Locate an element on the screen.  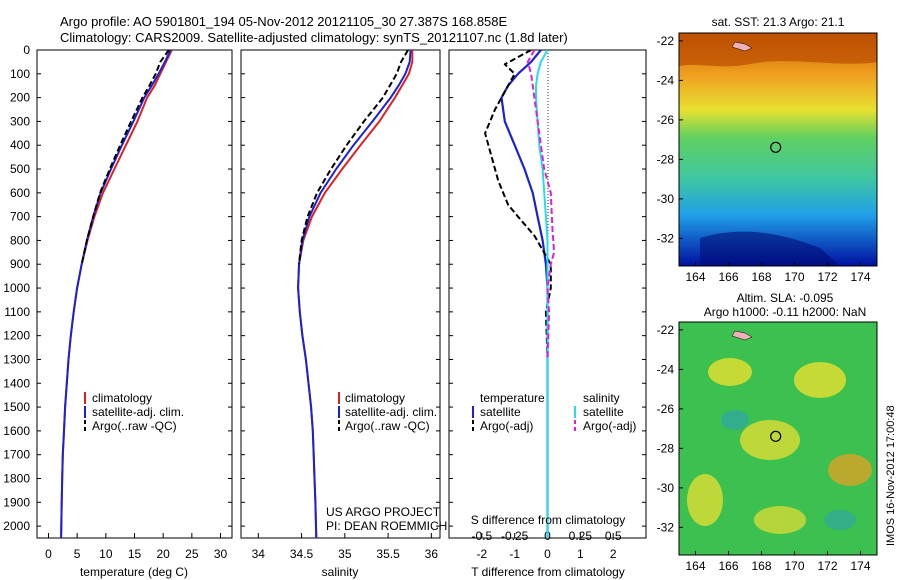
lon-tick-label: 164 is located at coordinates (695, 277).